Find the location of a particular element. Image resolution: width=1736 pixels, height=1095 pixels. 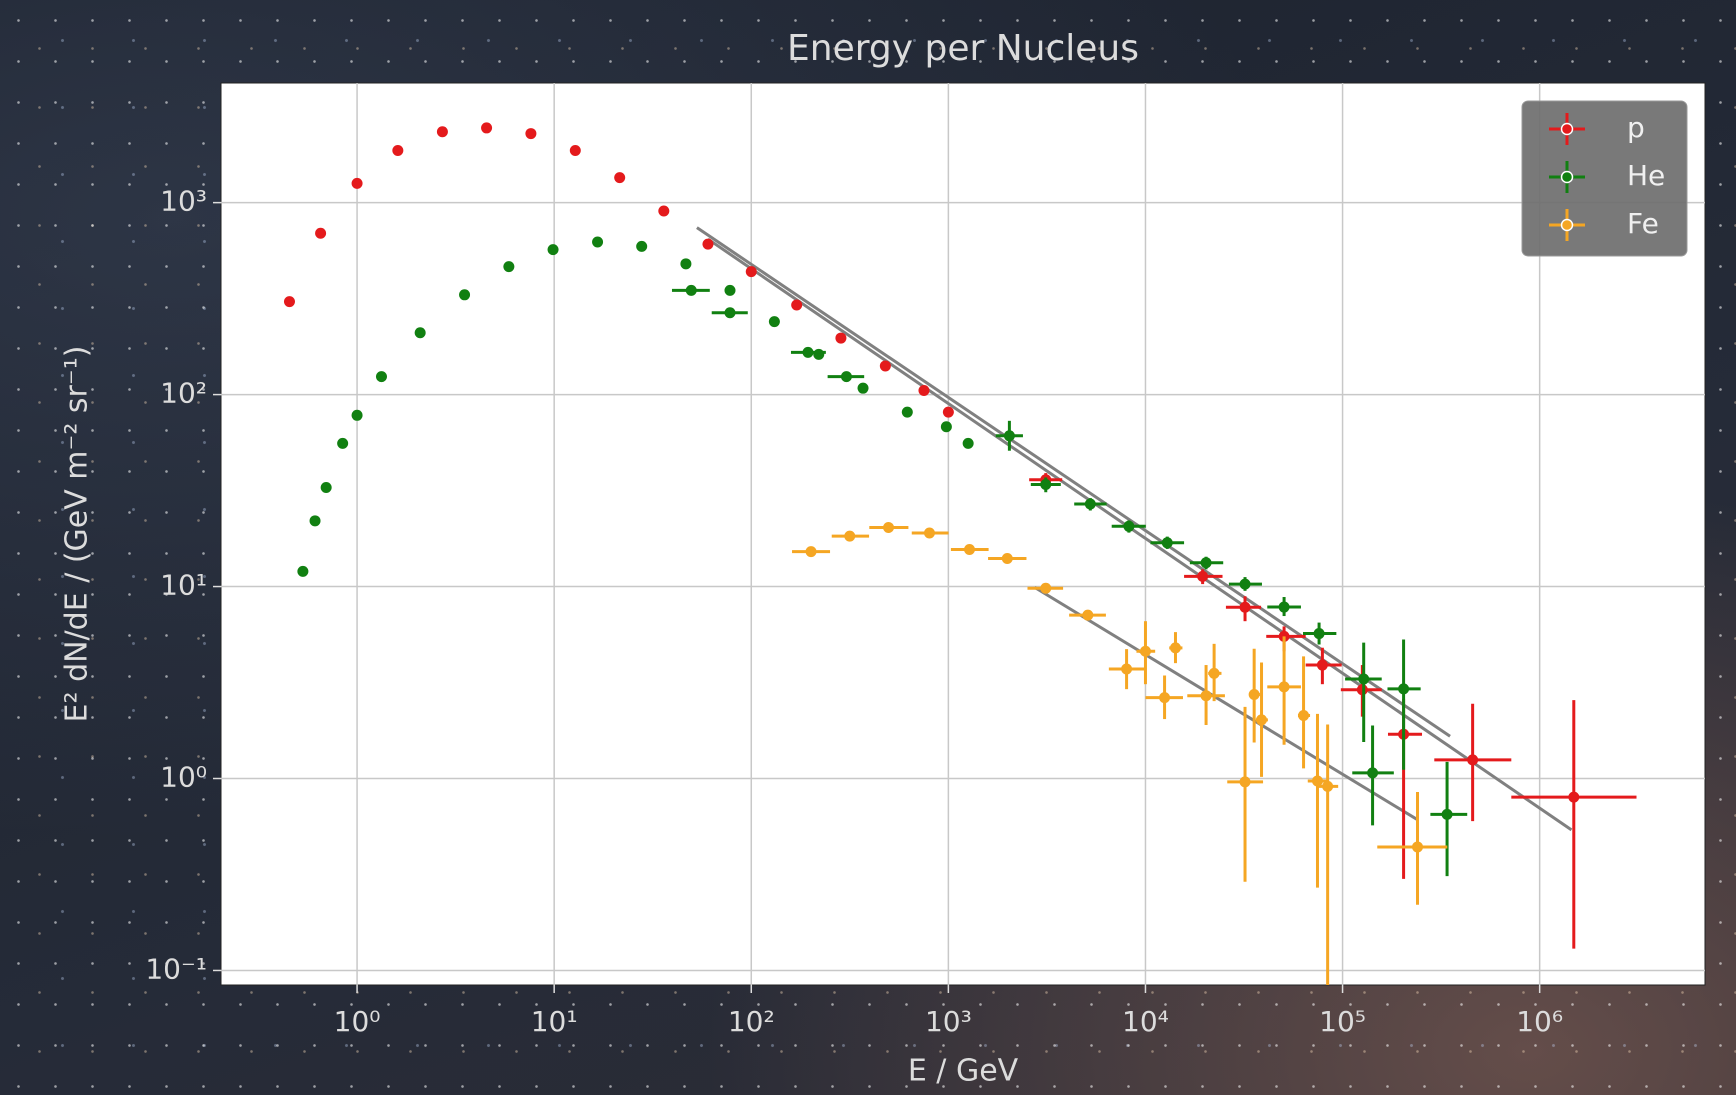

legend: p He Fe is located at coordinates (1604, 178).